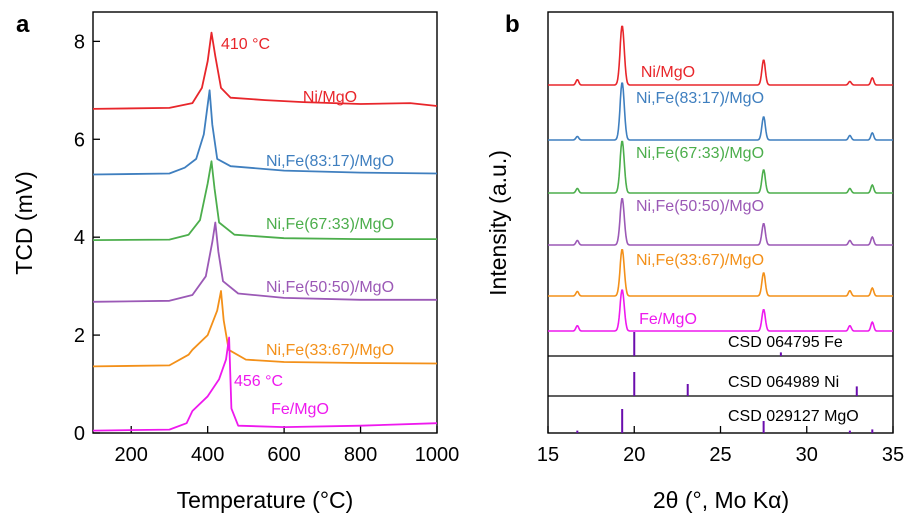 This screenshot has height=519, width=906. I want to click on reference-label: CSD 029127 MgO, so click(793, 416).